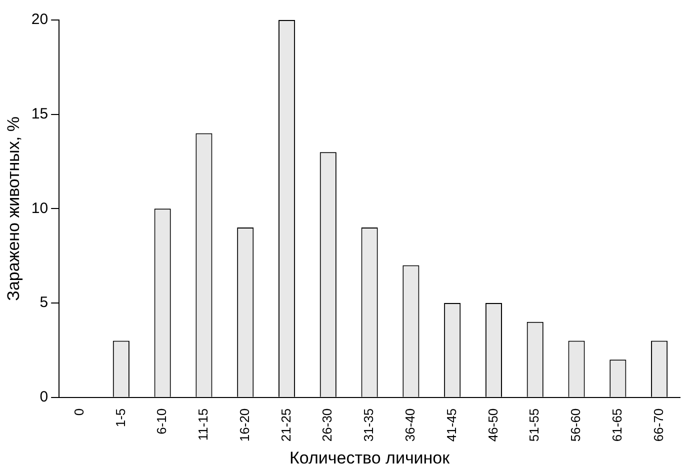 Image resolution: width=700 pixels, height=473 pixels. Describe the element at coordinates (534, 425) in the screenshot. I see `x-tick-label: 51-55` at that location.